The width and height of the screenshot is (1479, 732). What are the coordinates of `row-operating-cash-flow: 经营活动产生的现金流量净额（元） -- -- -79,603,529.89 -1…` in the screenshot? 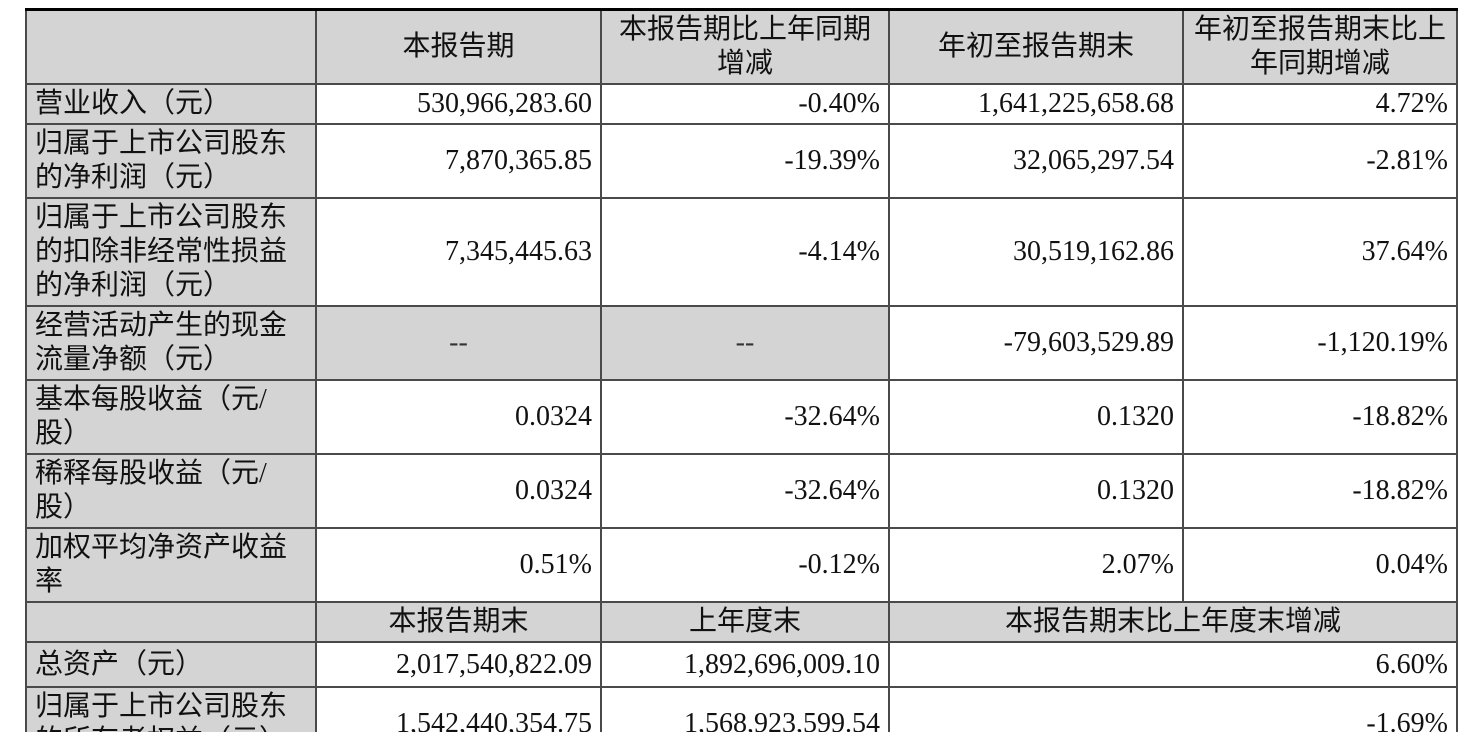 It's located at (741, 343).